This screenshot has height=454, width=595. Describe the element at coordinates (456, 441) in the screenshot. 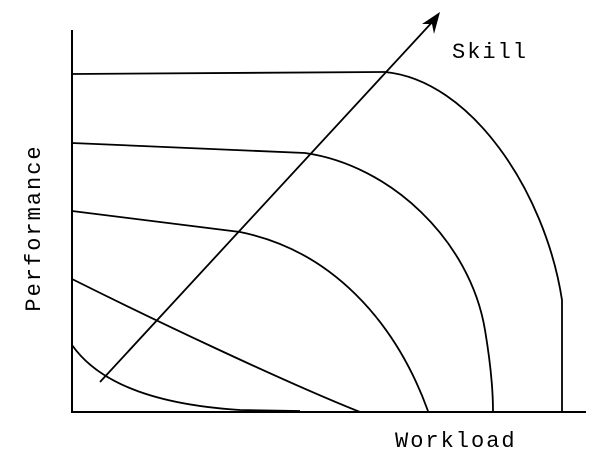

I see `x-axis-label: Workload` at that location.